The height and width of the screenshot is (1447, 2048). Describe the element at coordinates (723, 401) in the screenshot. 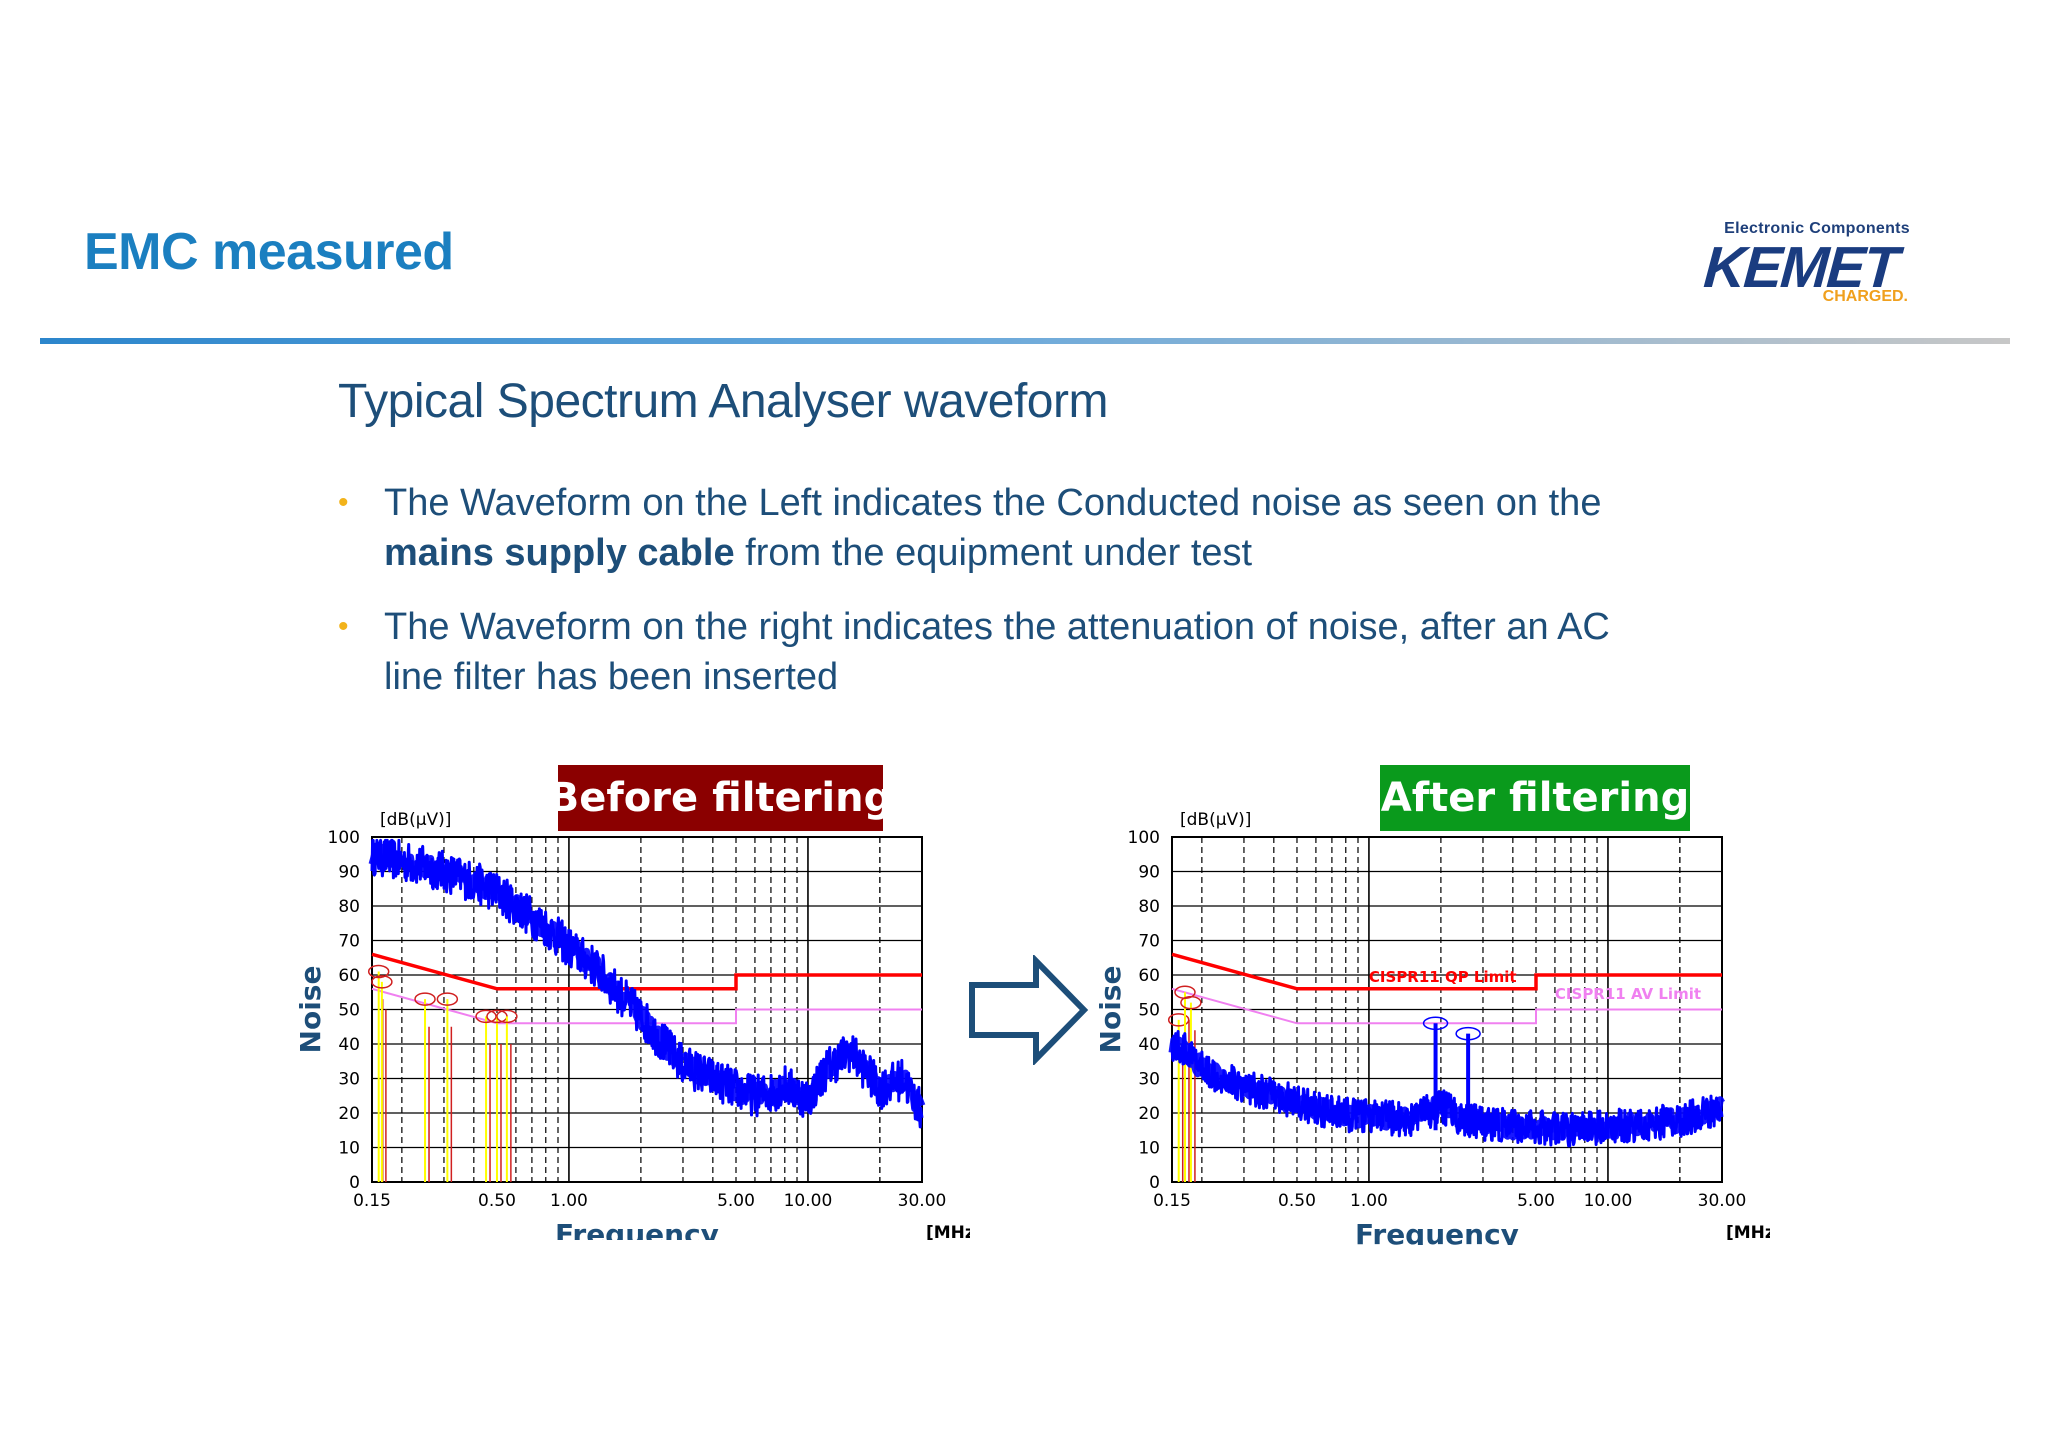

I see `slide-subtitle: Typical Spectrum Analyser waveform` at that location.